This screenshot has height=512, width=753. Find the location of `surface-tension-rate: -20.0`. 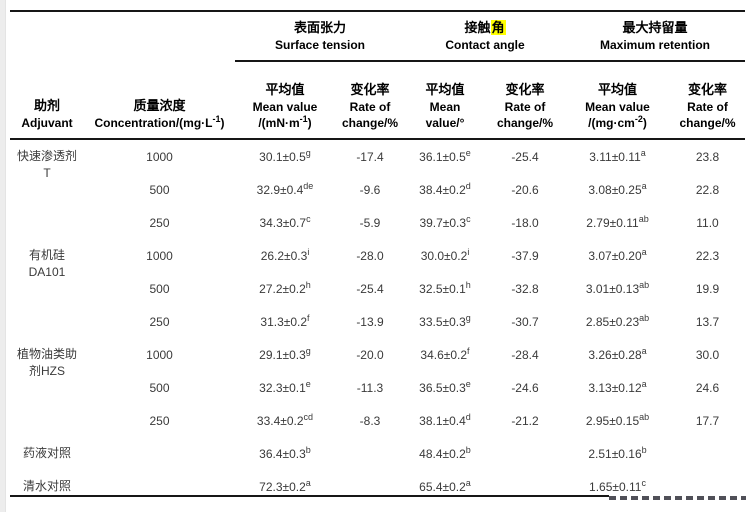

surface-tension-rate: -20.0 is located at coordinates (370, 354).